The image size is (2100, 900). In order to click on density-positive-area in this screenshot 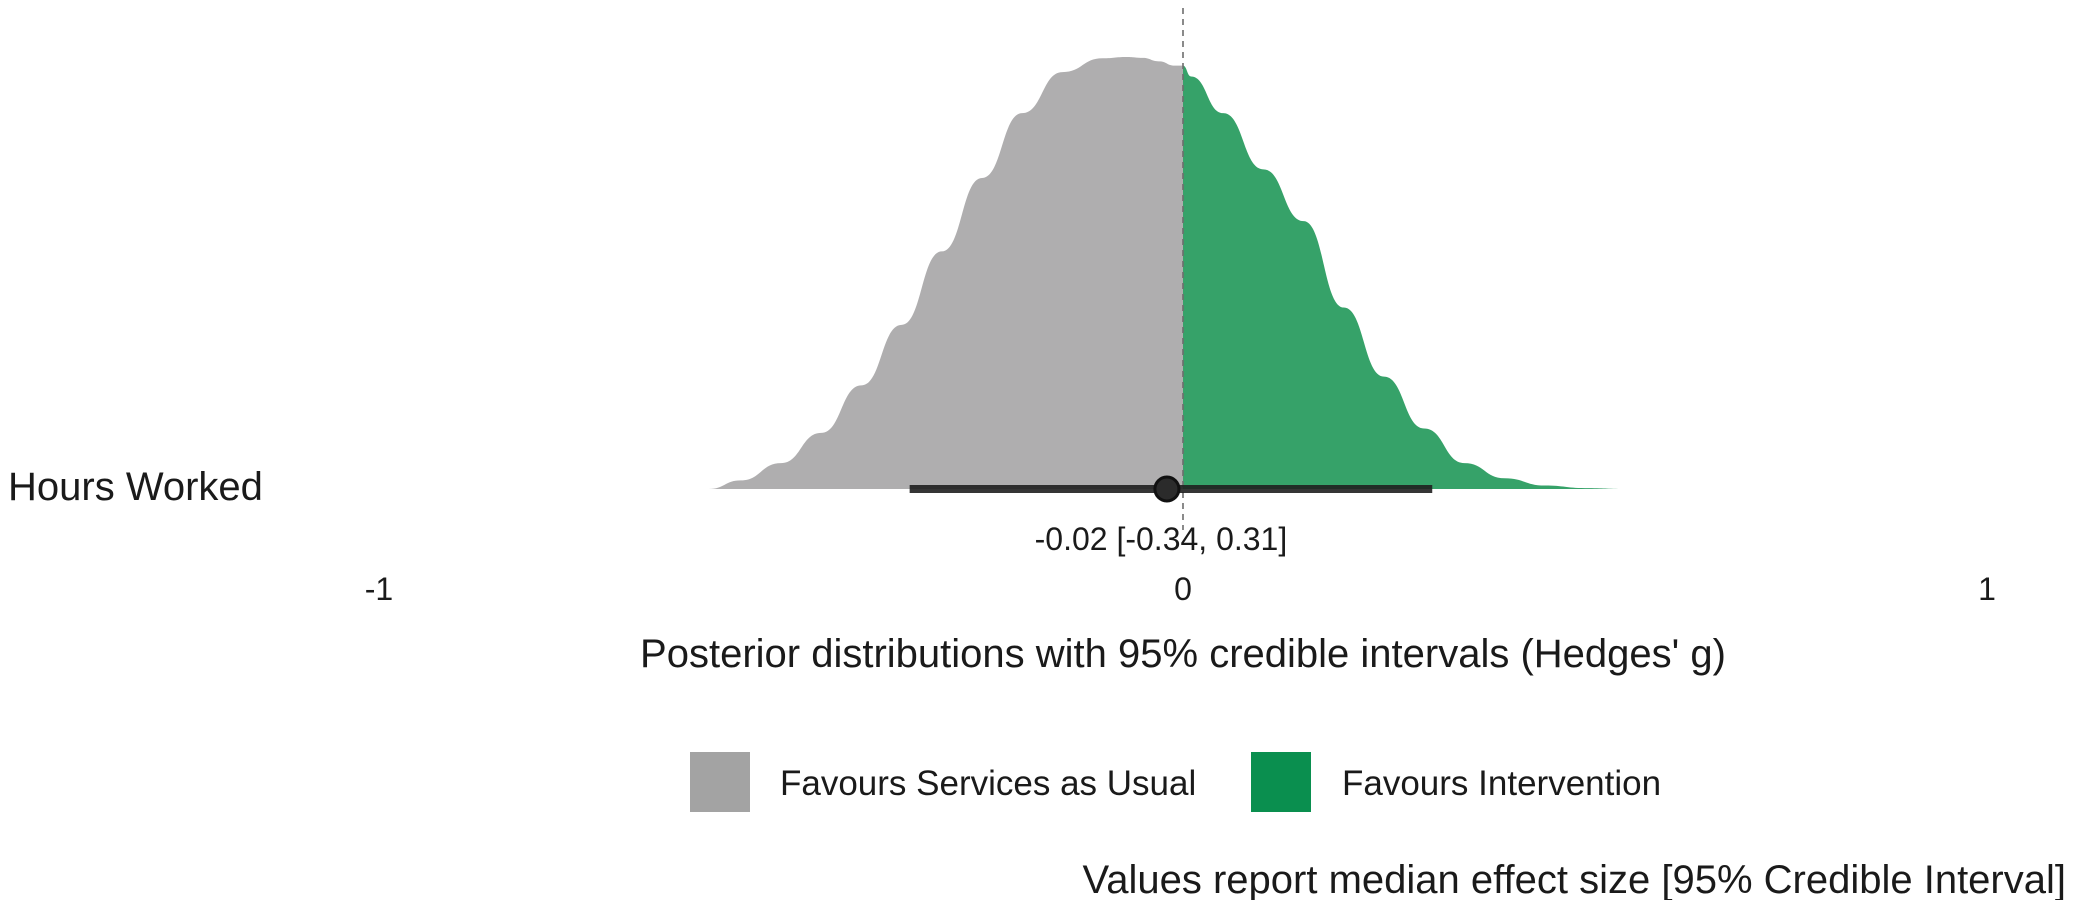, I will do `click(1420, 277)`.